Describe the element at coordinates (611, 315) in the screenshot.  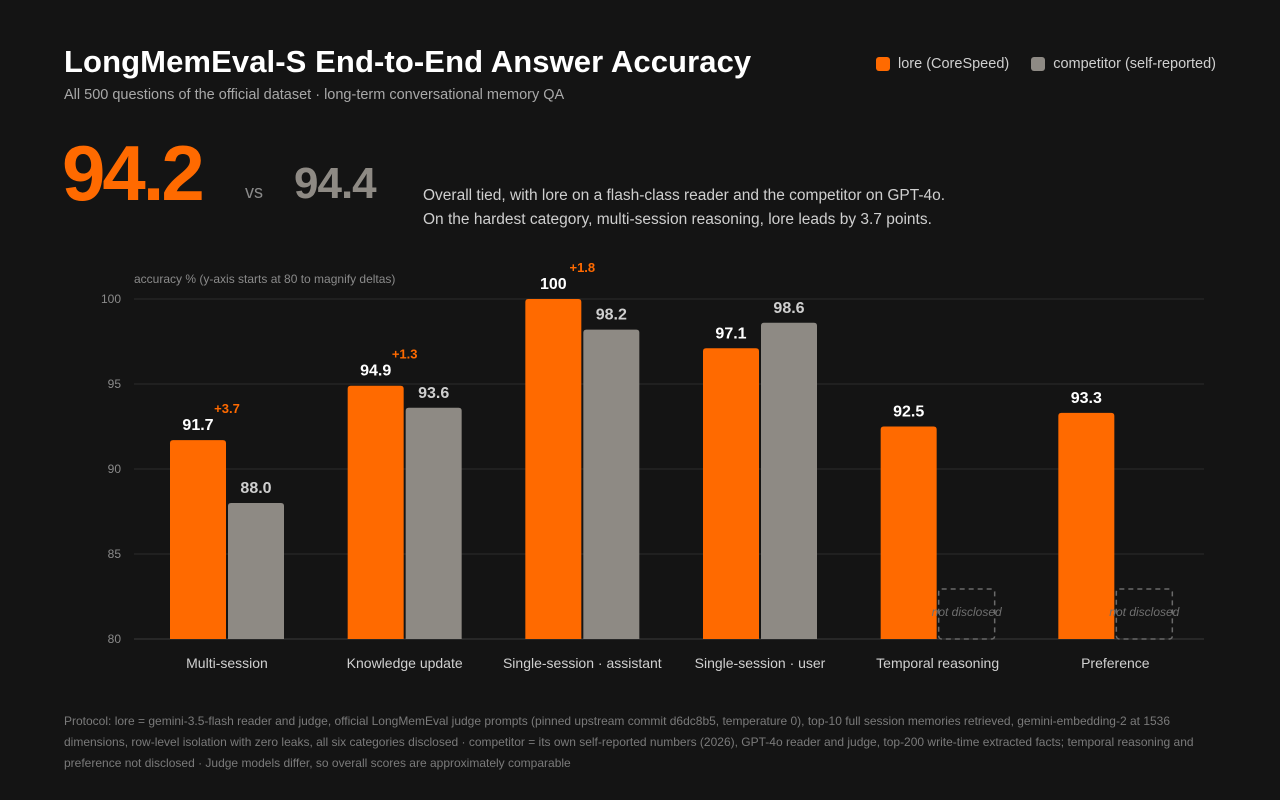
I see `data-label-competitor: 98.2` at that location.